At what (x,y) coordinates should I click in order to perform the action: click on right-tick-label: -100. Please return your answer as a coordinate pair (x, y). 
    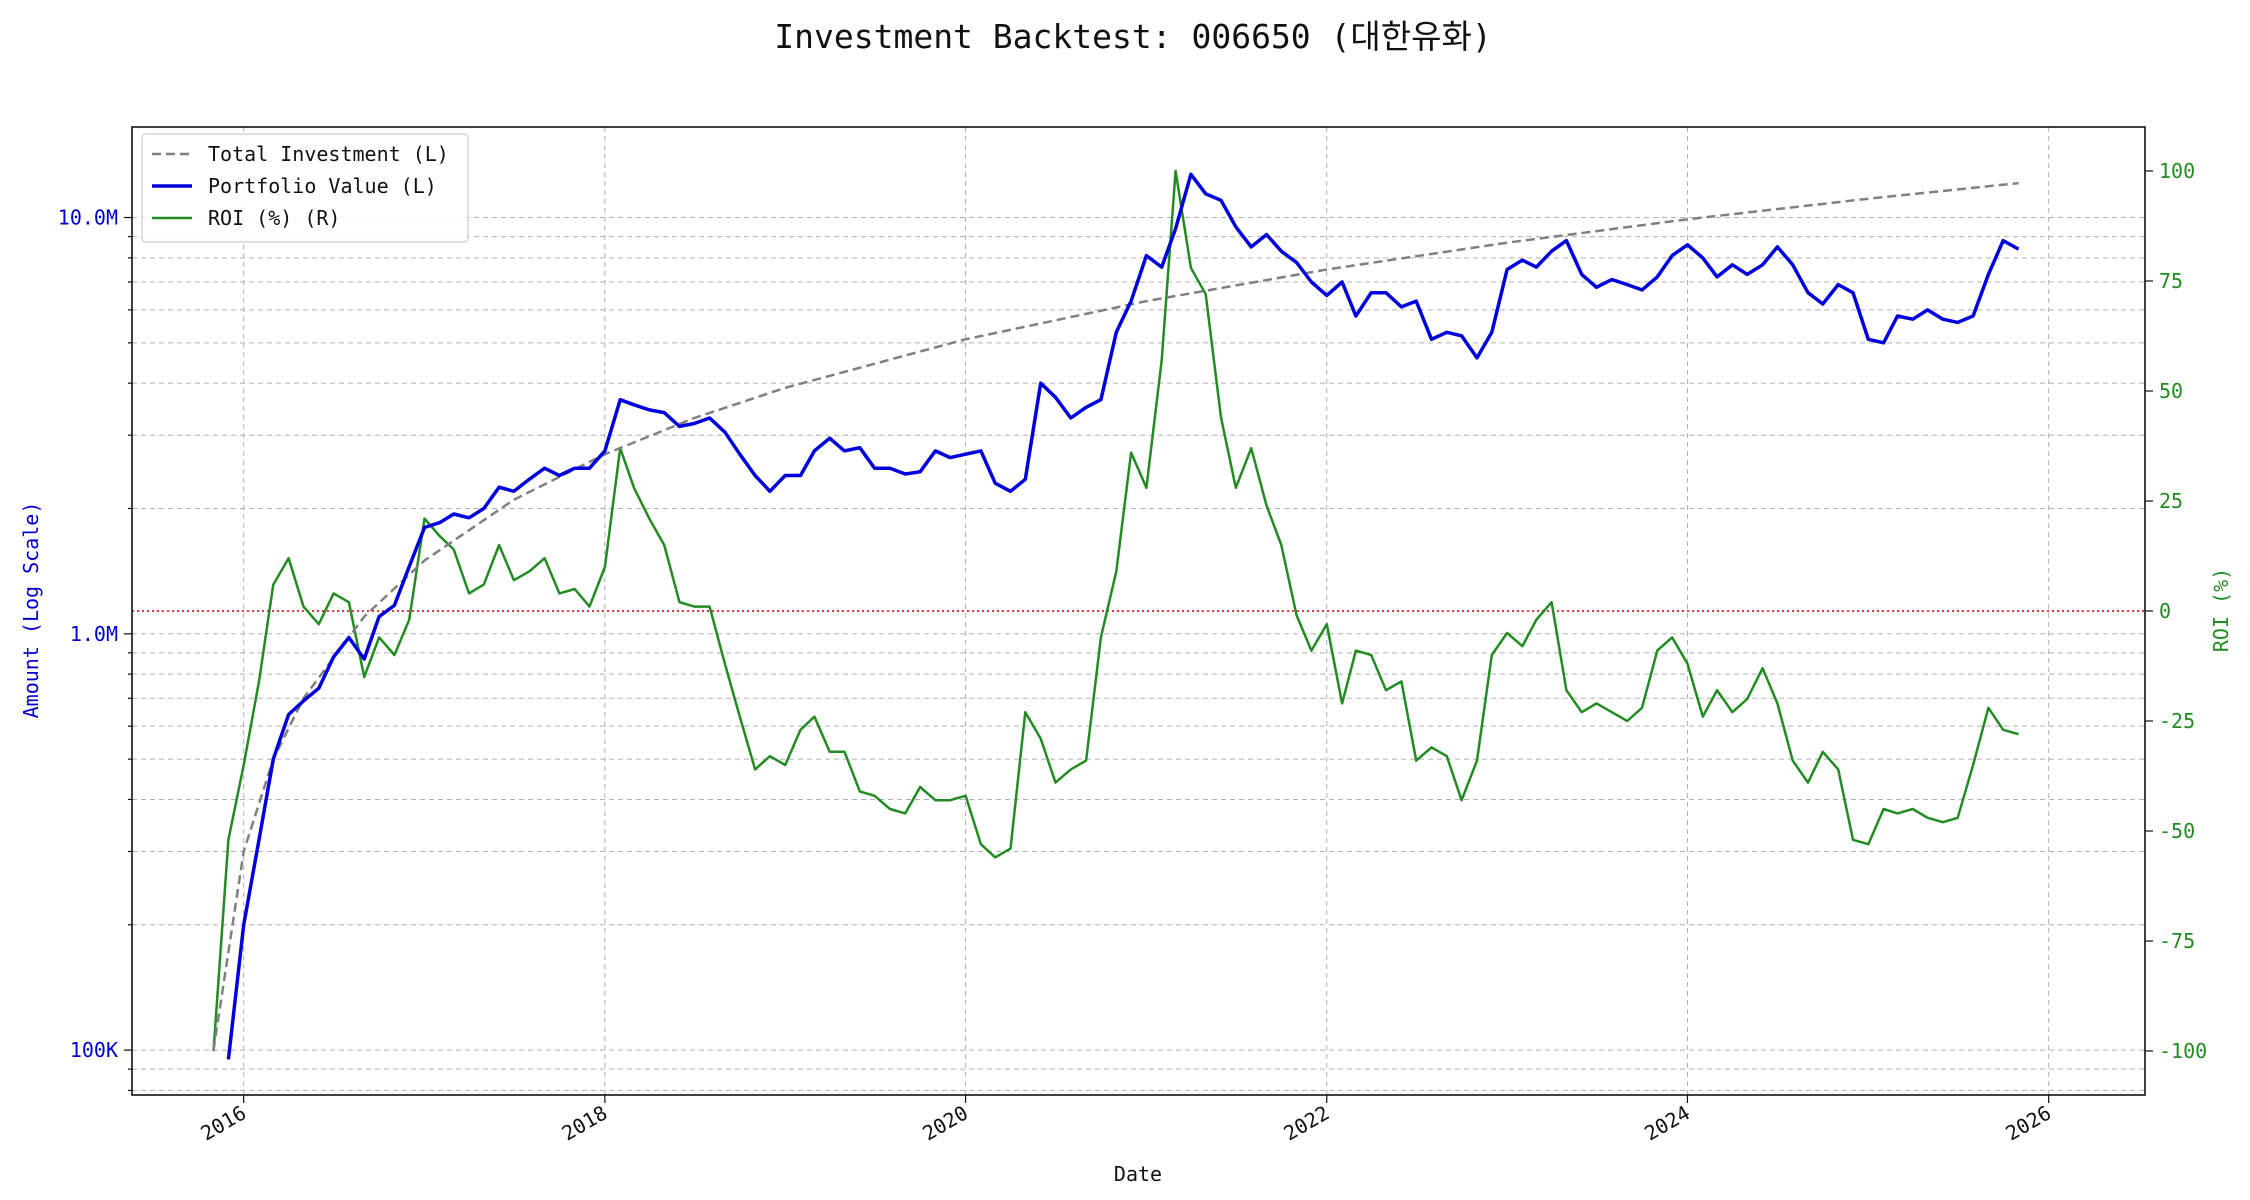
    Looking at the image, I should click on (2183, 1051).